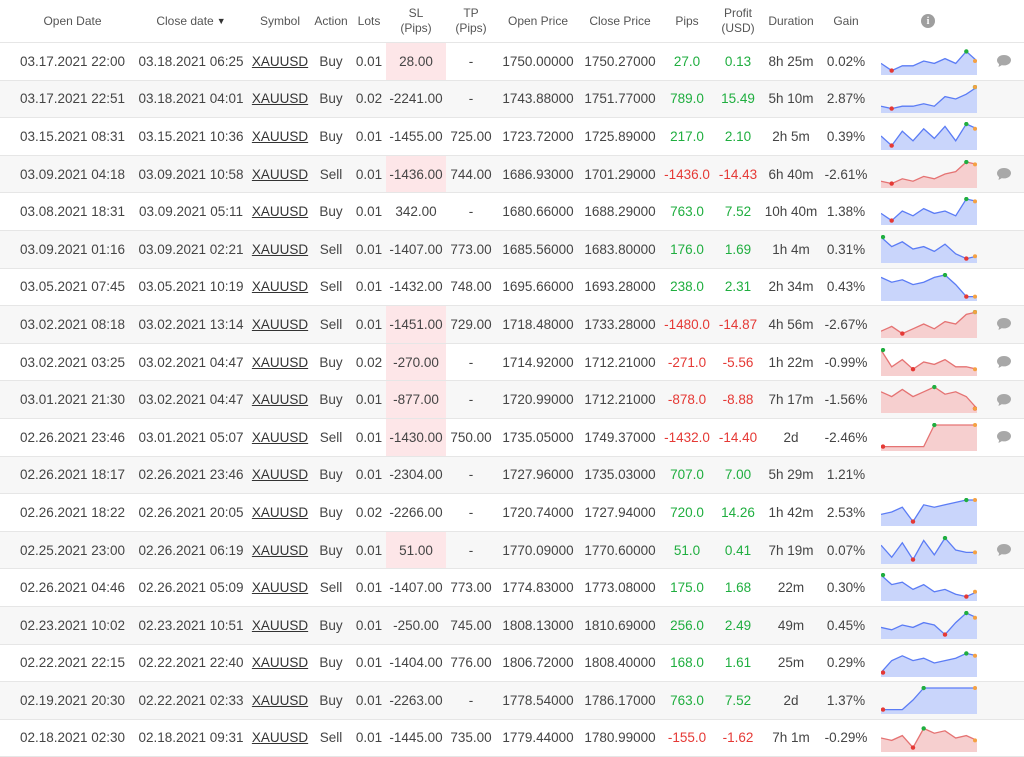 This screenshot has height=757, width=1024. I want to click on duration-cell: 1h 42m, so click(791, 512).